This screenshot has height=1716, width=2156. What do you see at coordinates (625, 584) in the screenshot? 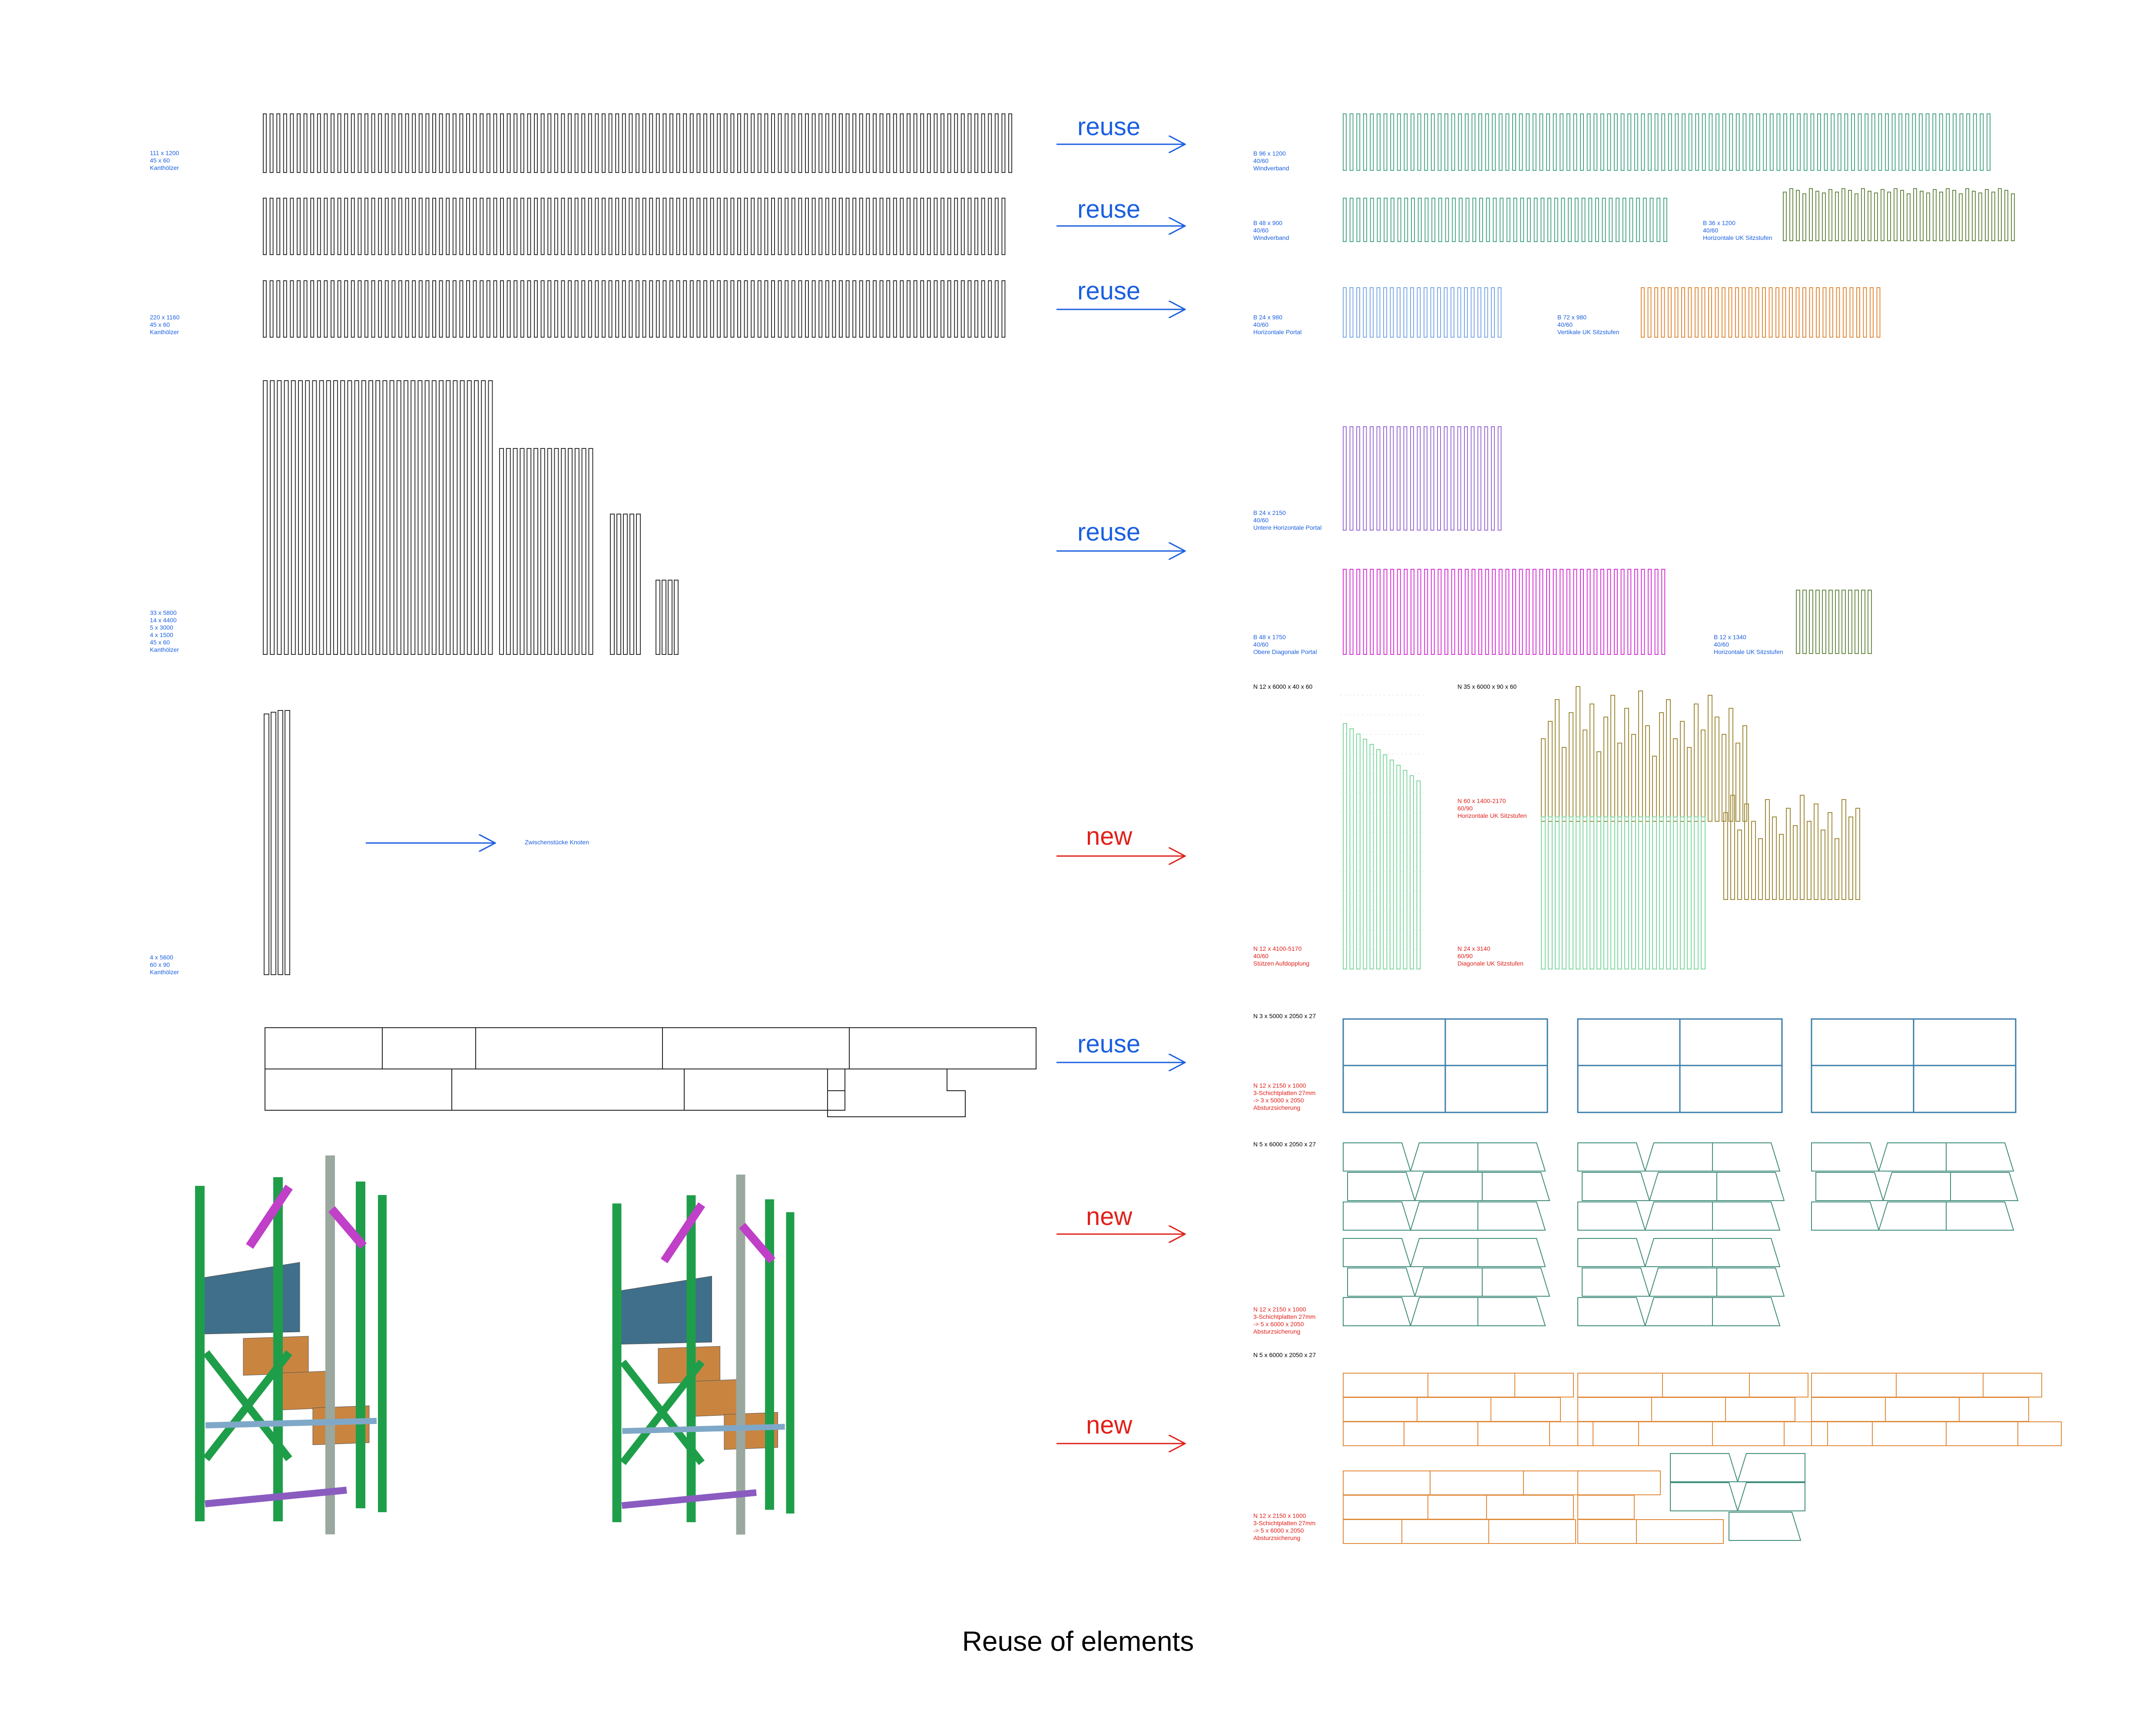
I see `stock-row-4c` at bounding box center [625, 584].